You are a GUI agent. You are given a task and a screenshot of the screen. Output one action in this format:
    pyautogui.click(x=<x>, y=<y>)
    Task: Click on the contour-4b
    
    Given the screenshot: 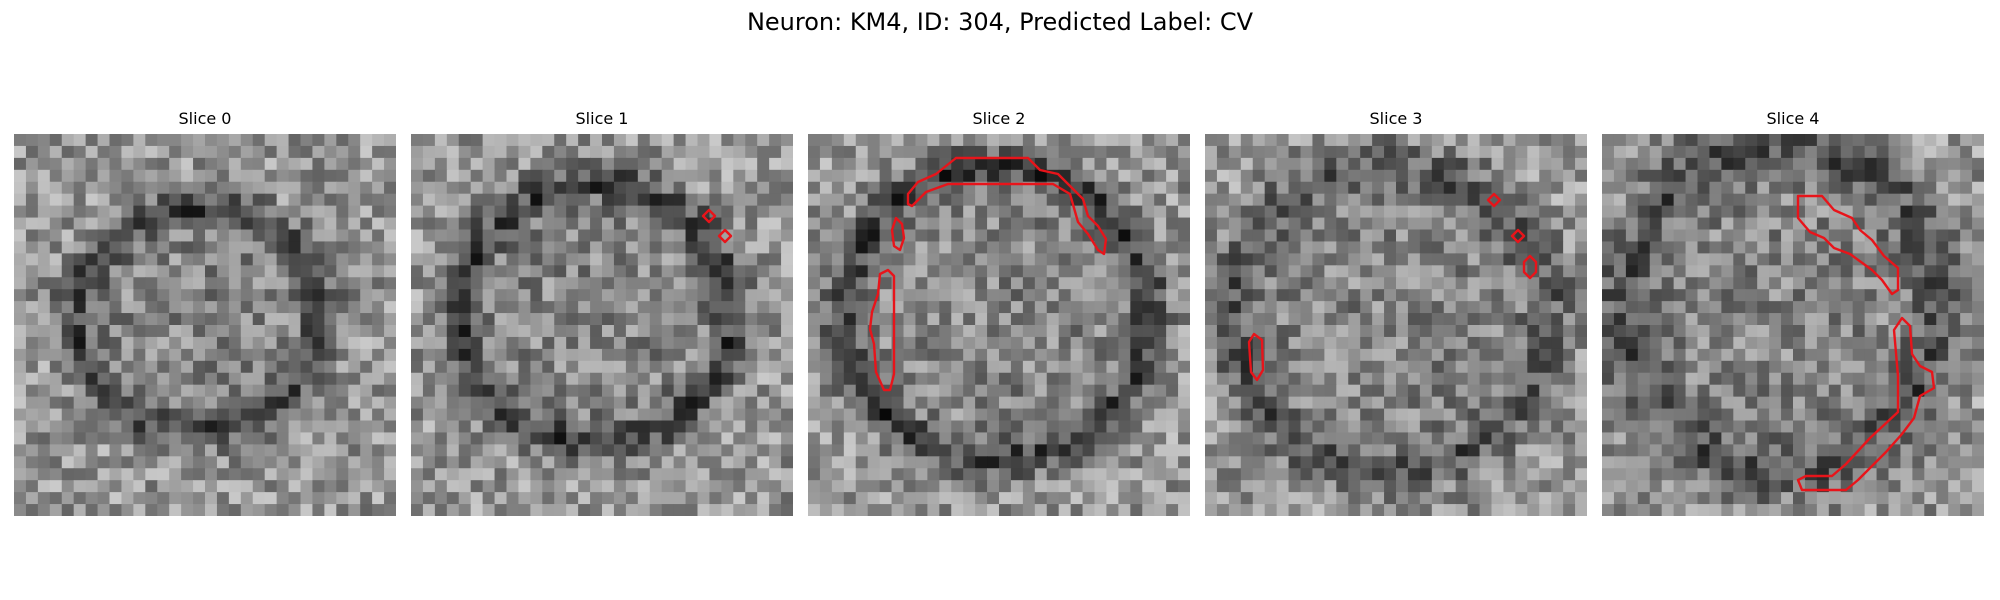 What is the action you would take?
    pyautogui.click(x=1866, y=404)
    